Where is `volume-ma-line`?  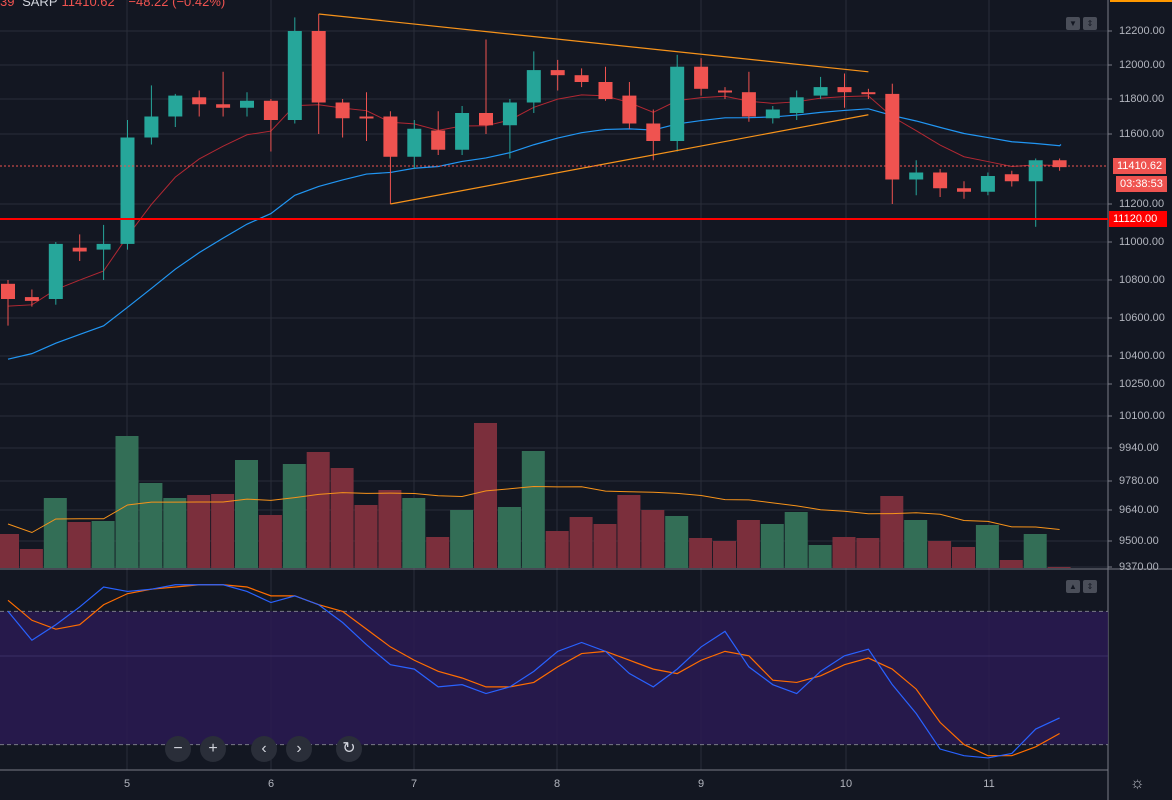
volume-ma-line is located at coordinates (533, 509).